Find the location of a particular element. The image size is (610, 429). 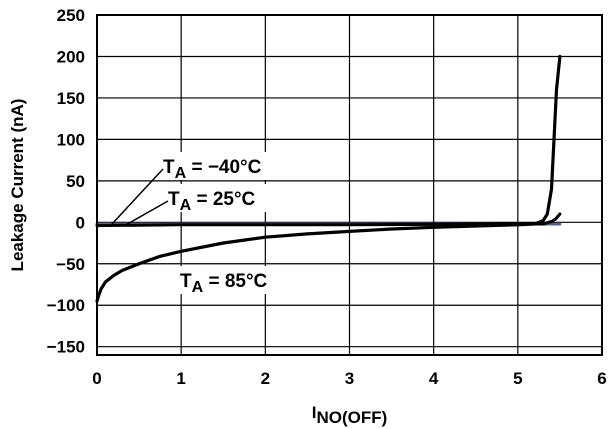

series-annotation: TA = 85°C is located at coordinates (229, 281).